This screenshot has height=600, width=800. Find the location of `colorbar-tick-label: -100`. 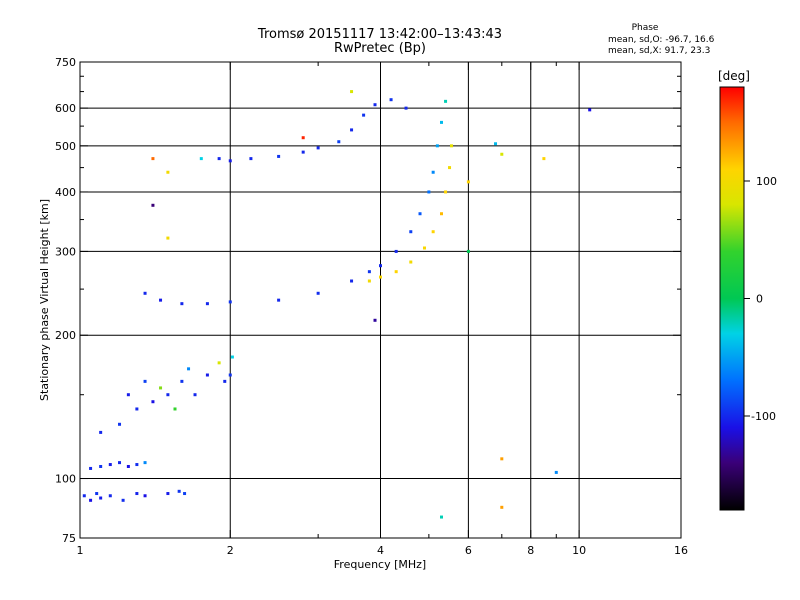

colorbar-tick-label: -100 is located at coordinates (763, 416).